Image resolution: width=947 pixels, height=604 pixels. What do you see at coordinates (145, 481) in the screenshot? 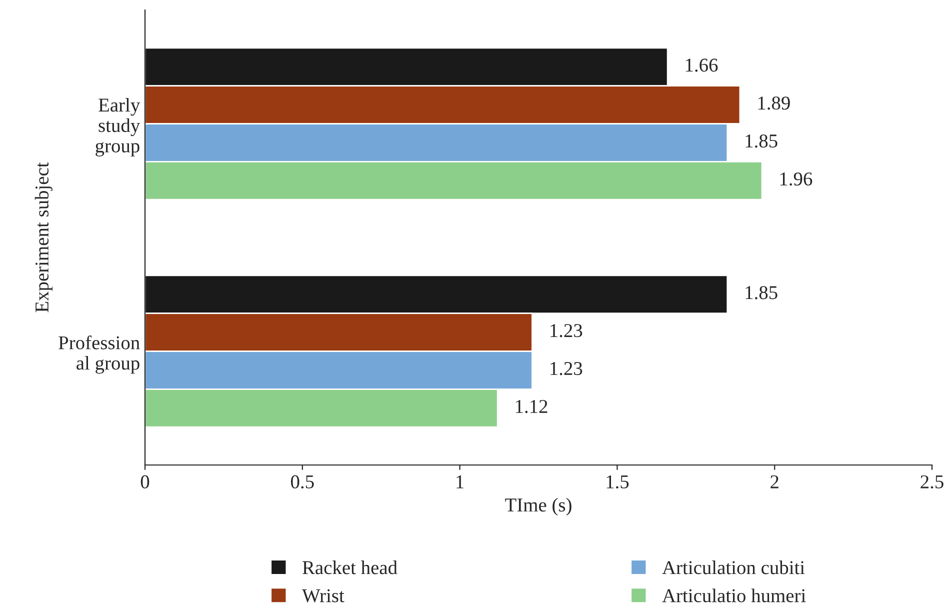
I see `x-tick-label: 0` at bounding box center [145, 481].